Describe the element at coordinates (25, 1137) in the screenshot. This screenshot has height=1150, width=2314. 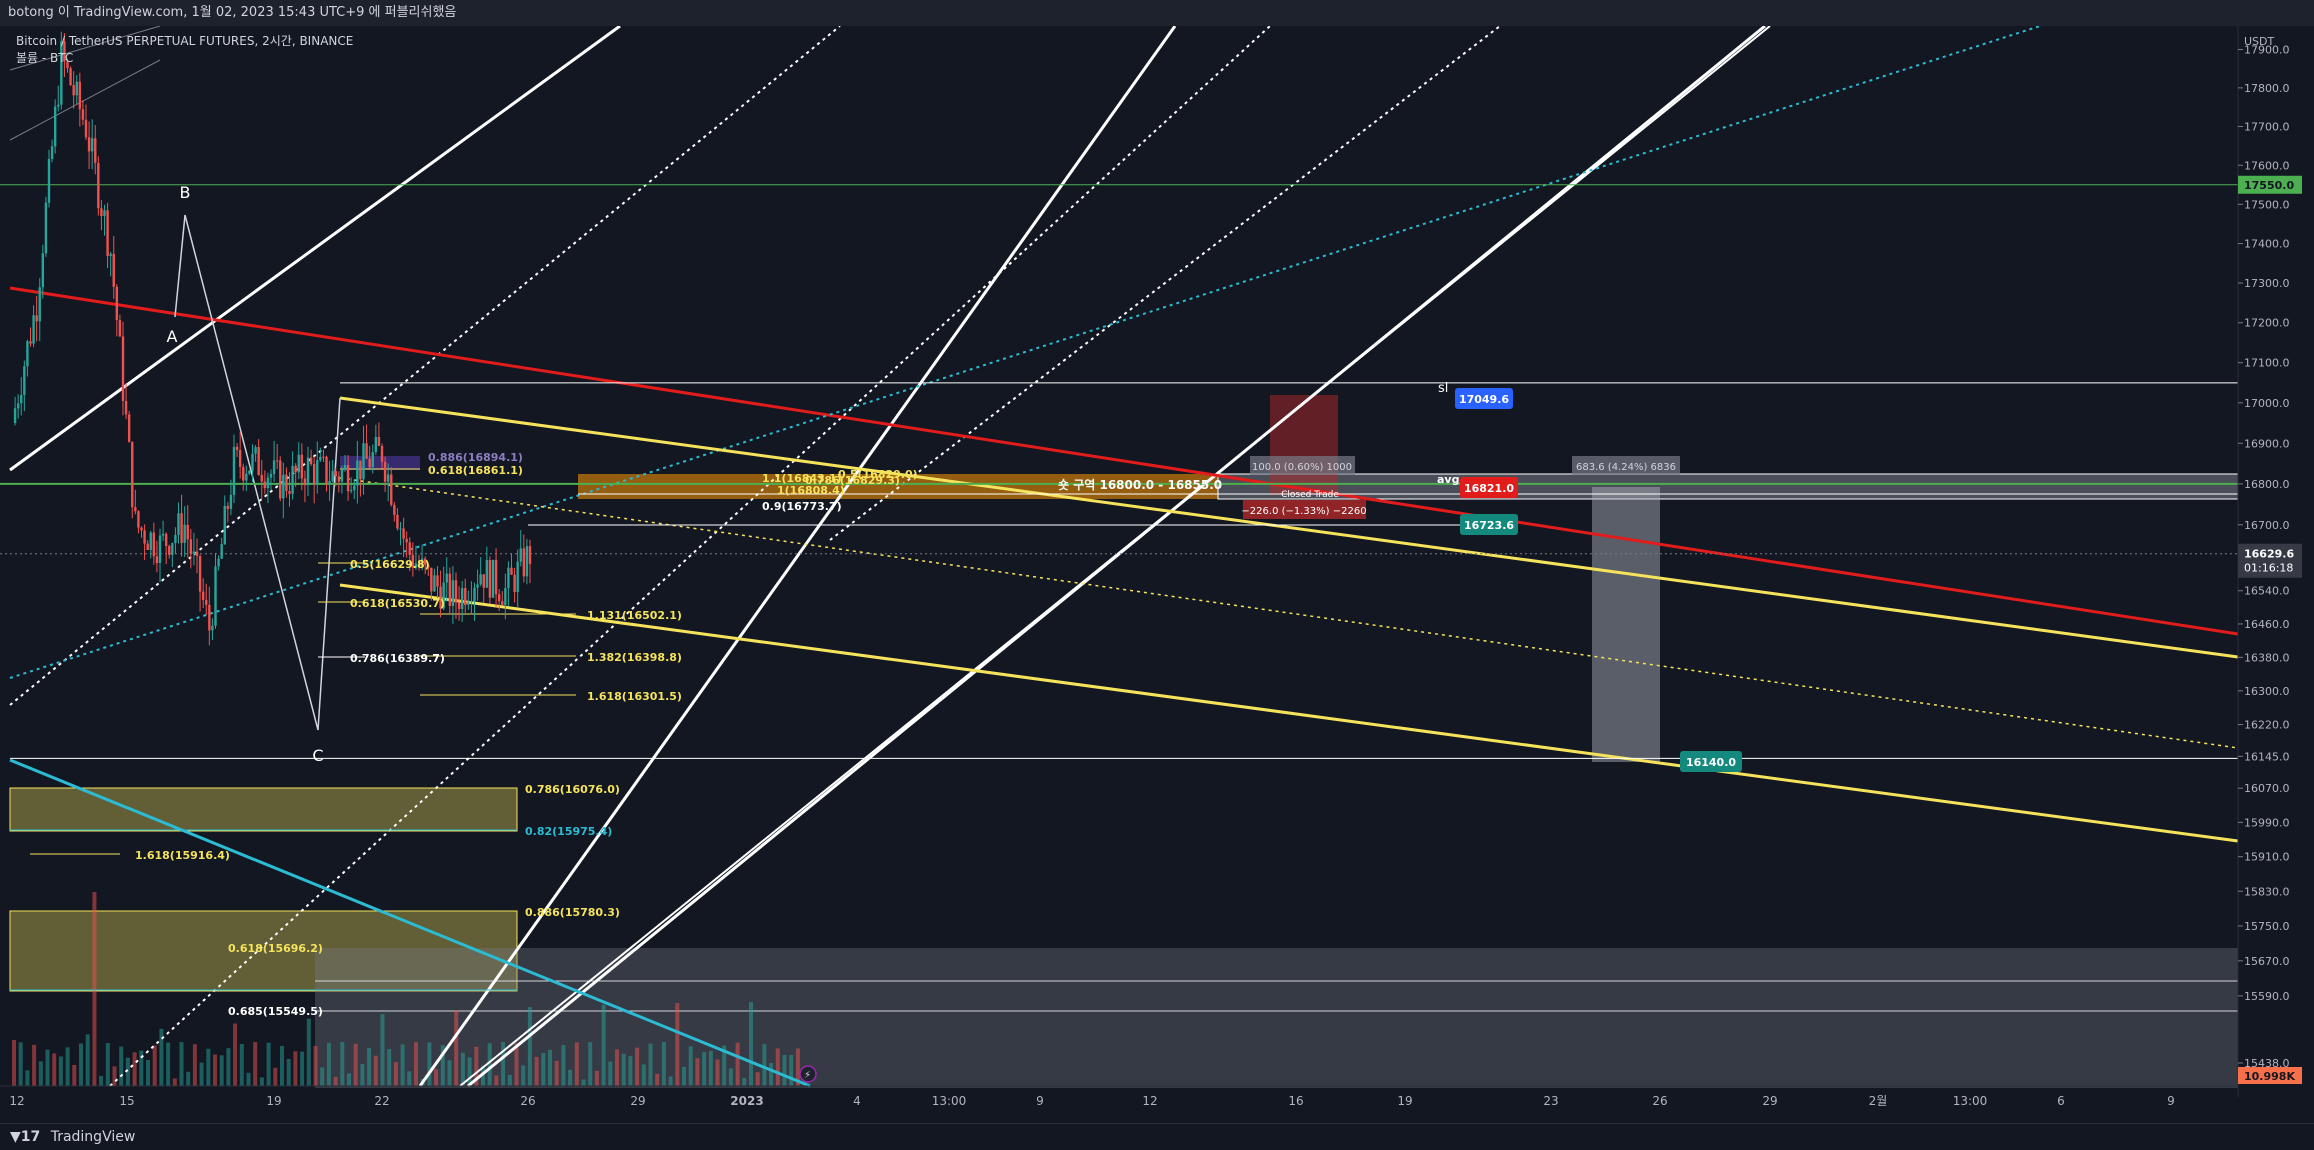
I see `tradingview-logo-icon: ▼17` at that location.